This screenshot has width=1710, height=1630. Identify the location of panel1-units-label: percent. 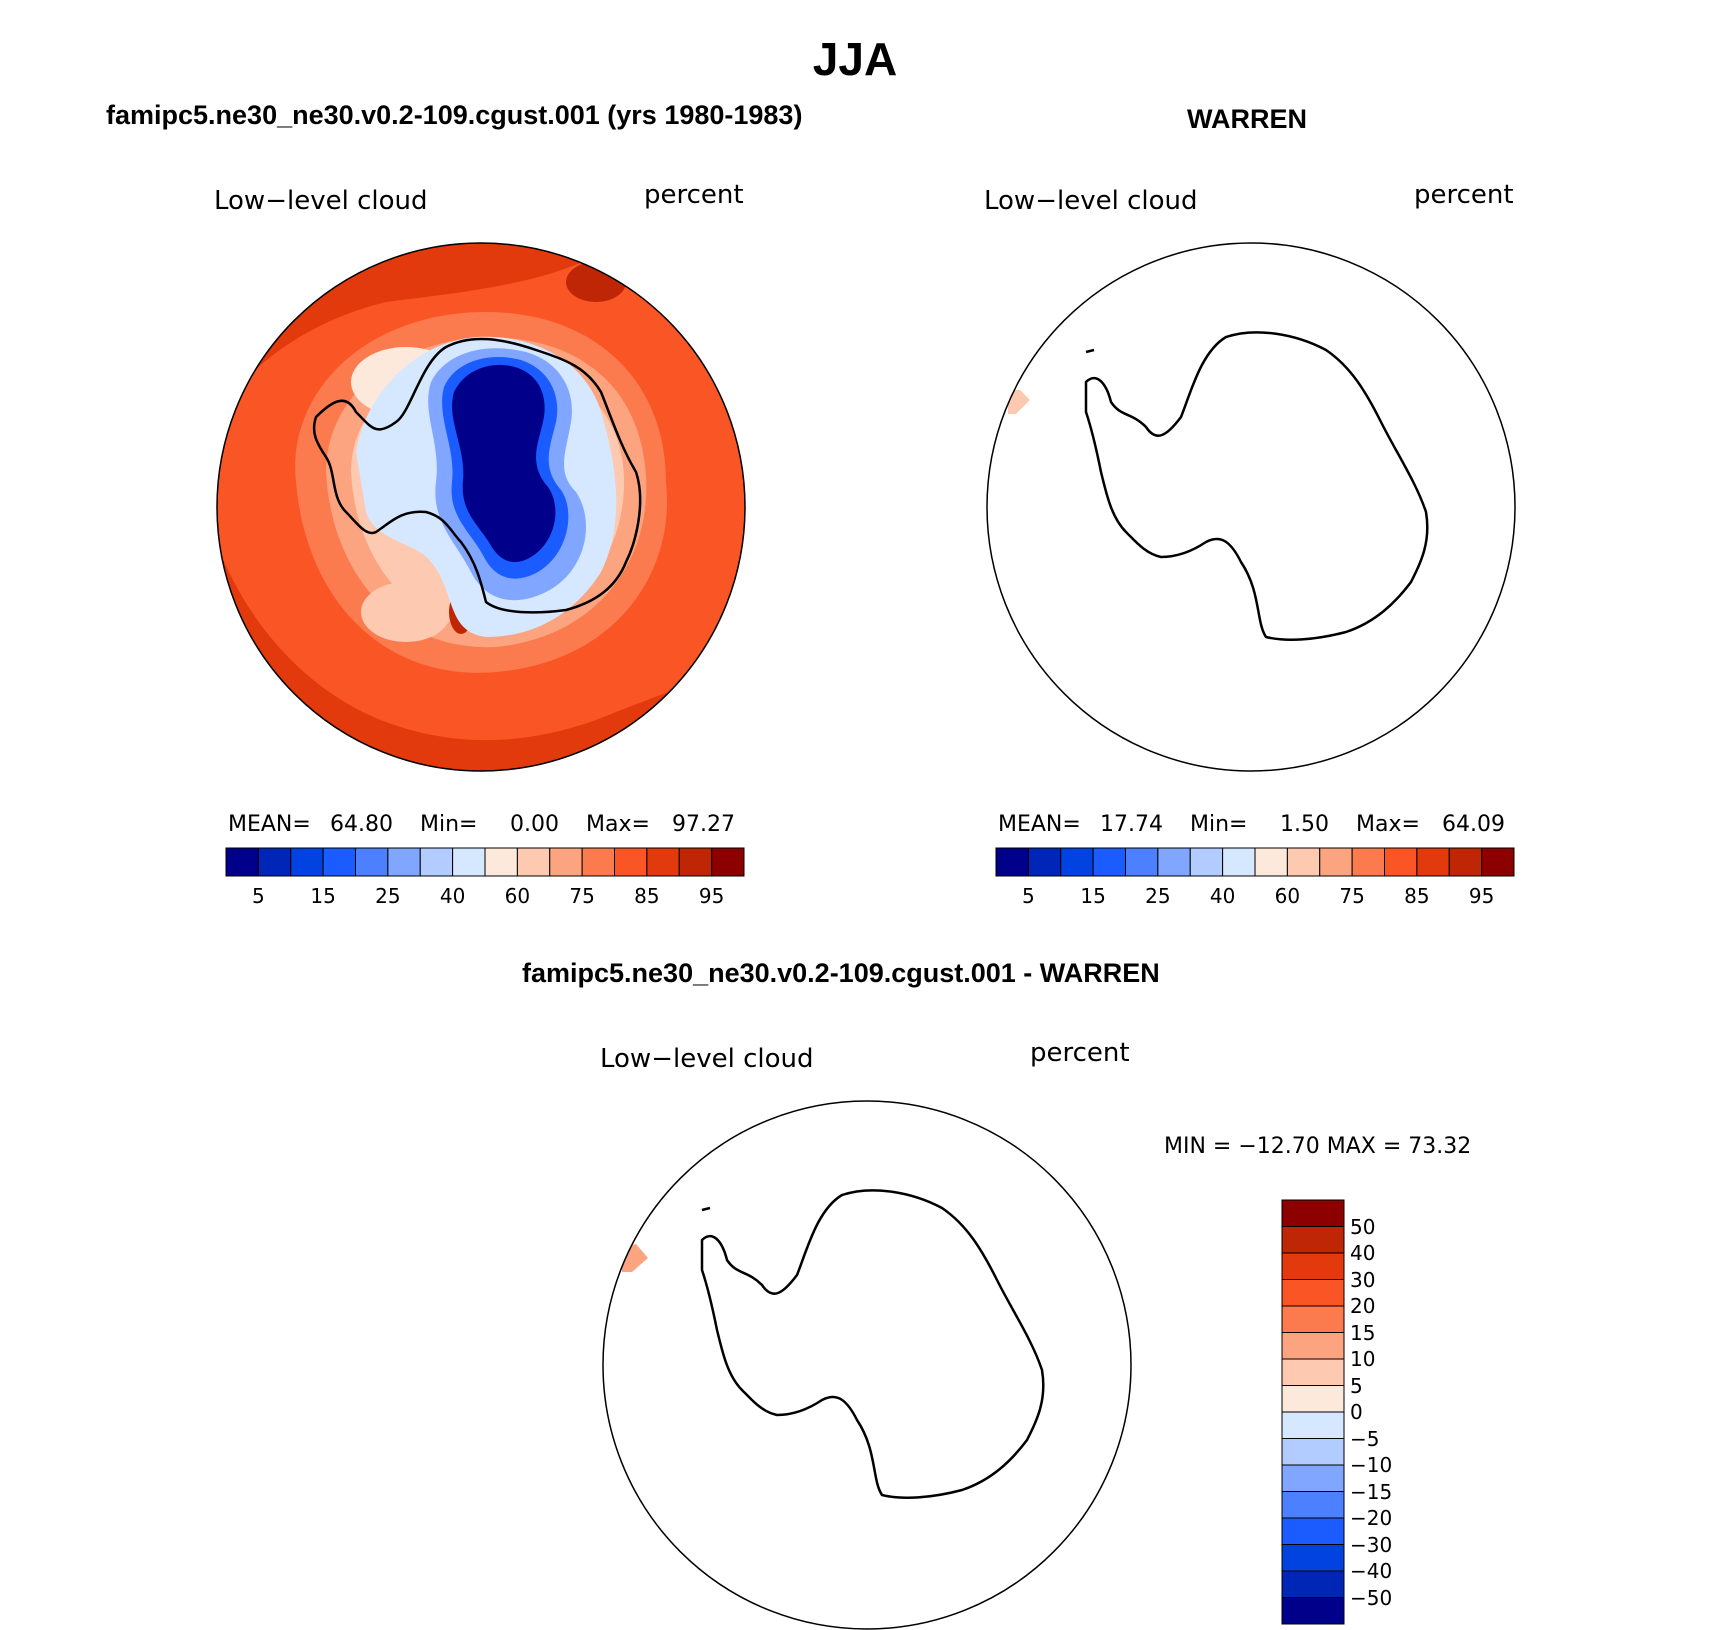
(694, 195).